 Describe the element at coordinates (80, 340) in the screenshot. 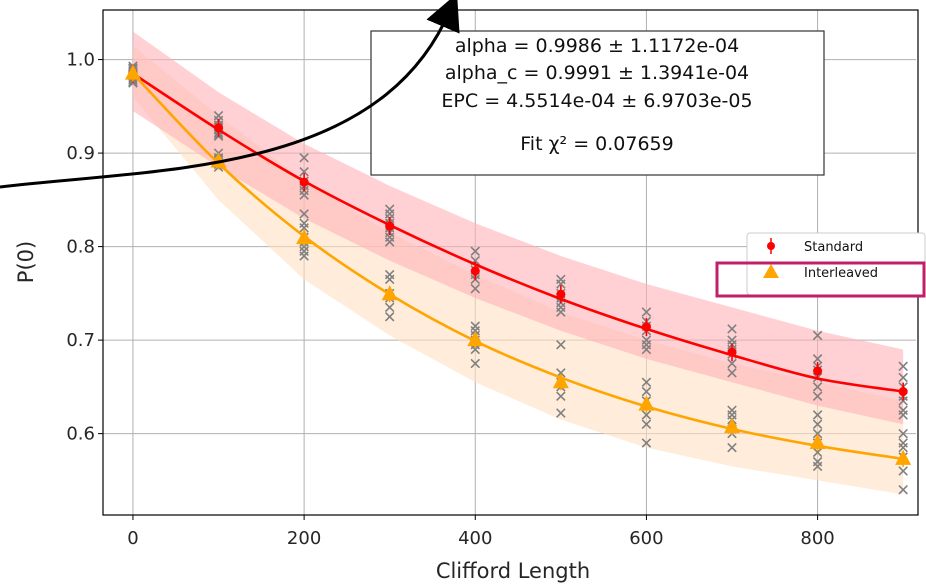

I see `y-tick-label: 0.7` at that location.